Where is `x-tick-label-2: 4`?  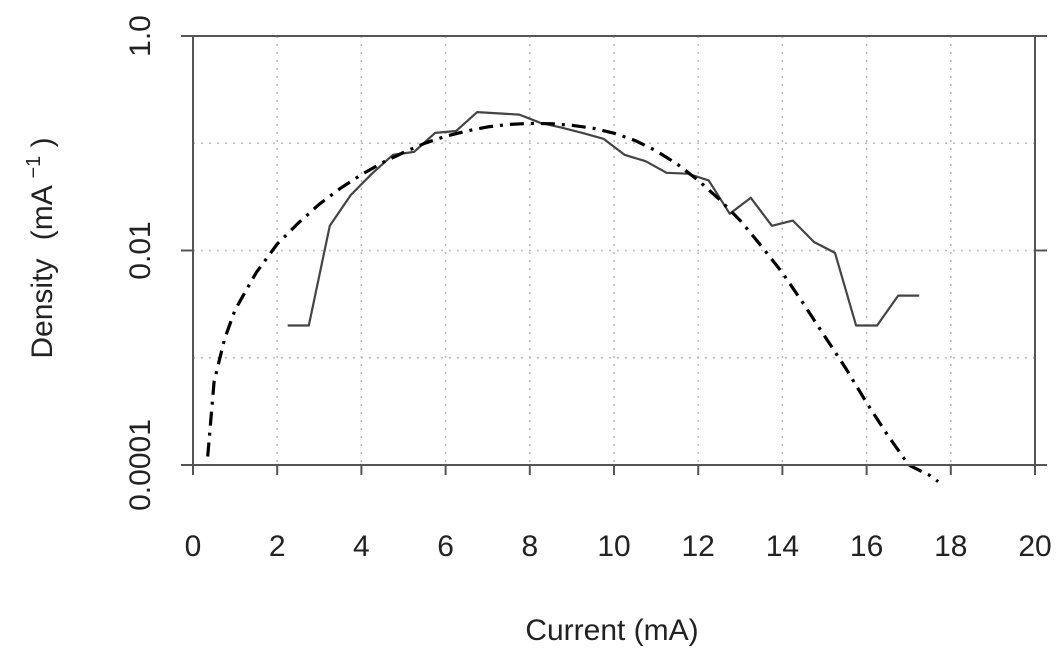 x-tick-label-2: 4 is located at coordinates (361, 546).